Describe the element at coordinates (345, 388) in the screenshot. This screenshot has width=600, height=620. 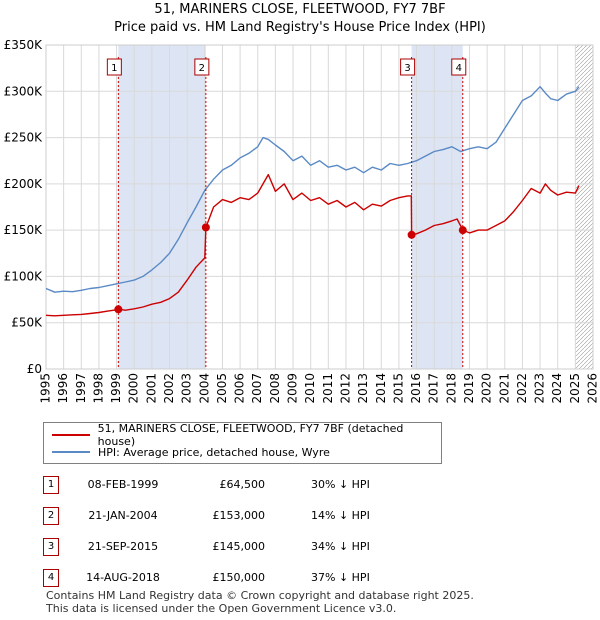
I see `x-tick-label: 2012` at that location.